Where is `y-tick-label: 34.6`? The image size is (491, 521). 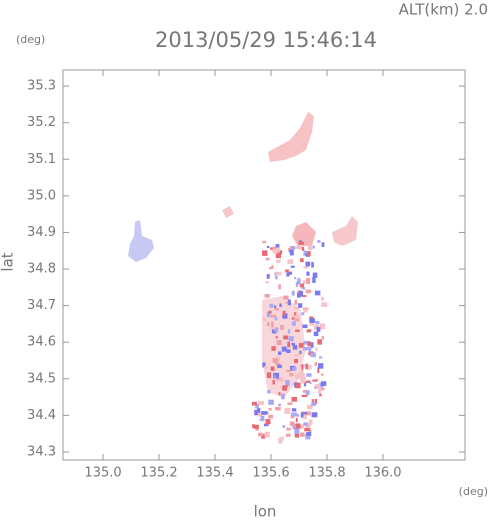 y-tick-label: 34.6 is located at coordinates (41, 342).